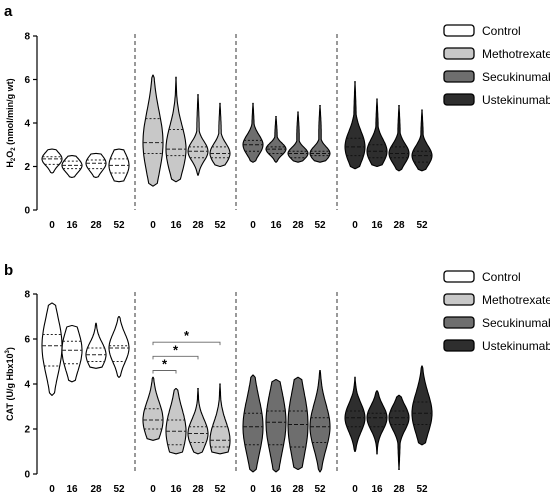 The height and width of the screenshot is (495, 550). What do you see at coordinates (8, 11) in the screenshot?
I see `panel-label: a` at bounding box center [8, 11].